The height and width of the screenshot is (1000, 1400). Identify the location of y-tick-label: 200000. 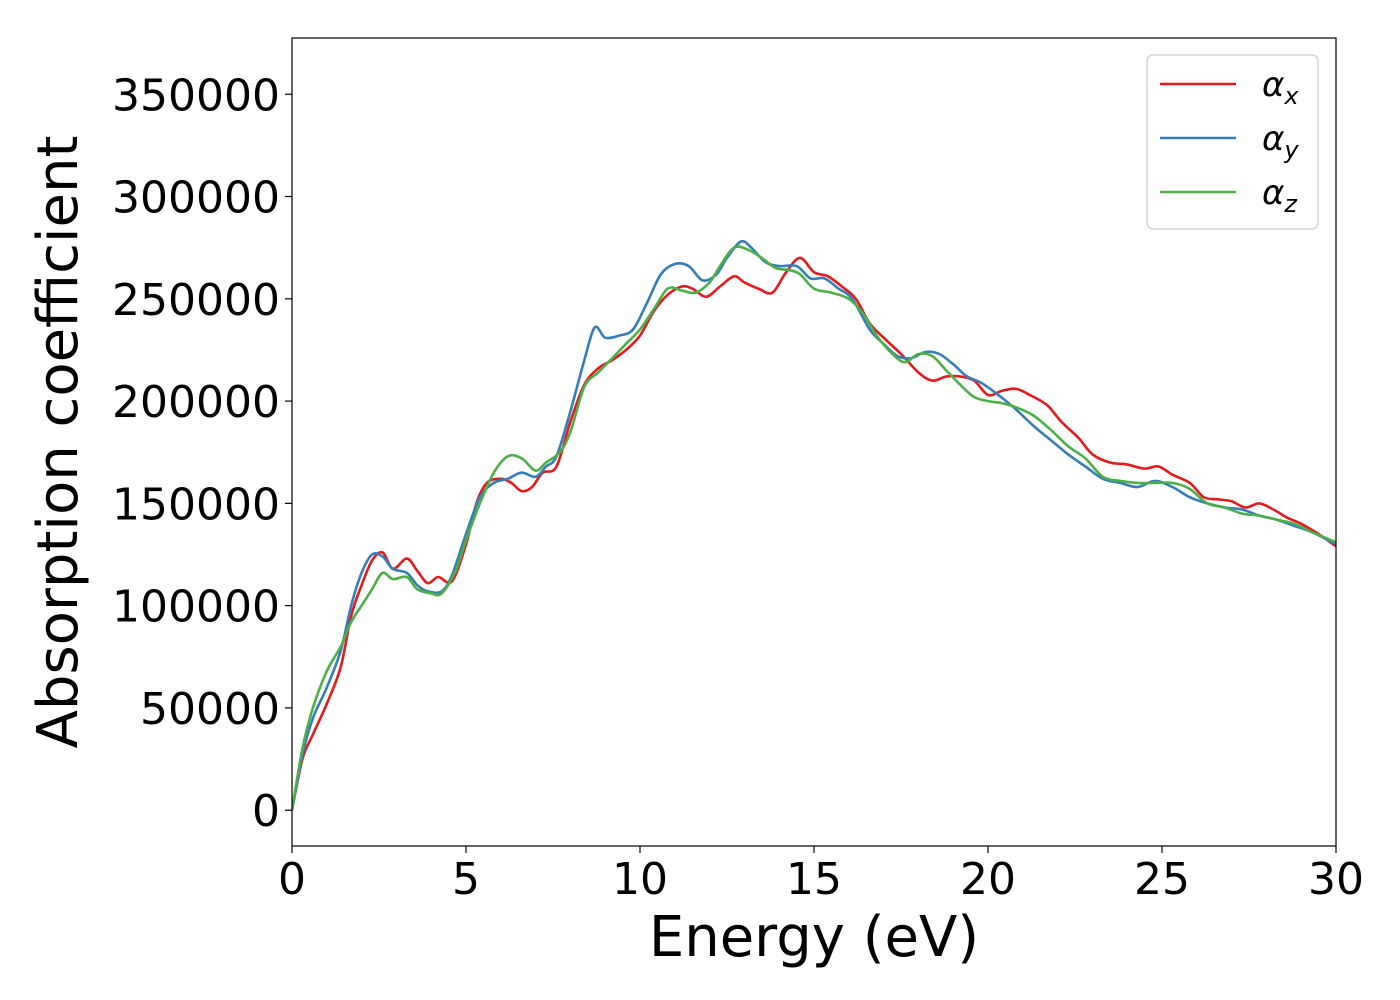
(196, 402).